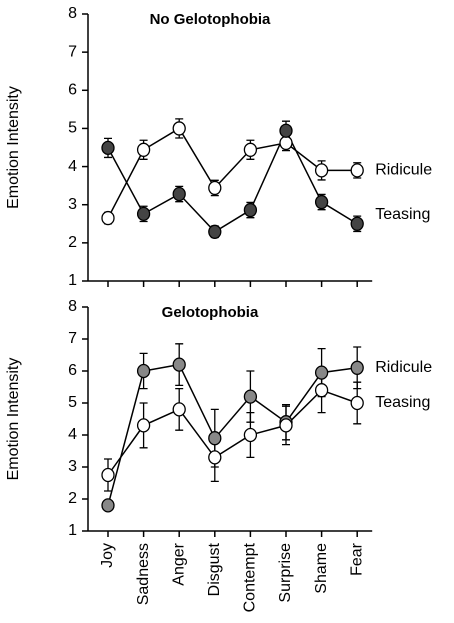 This screenshot has width=454, height=623. Describe the element at coordinates (250, 577) in the screenshot. I see `x-tick-label: Contempt` at that location.